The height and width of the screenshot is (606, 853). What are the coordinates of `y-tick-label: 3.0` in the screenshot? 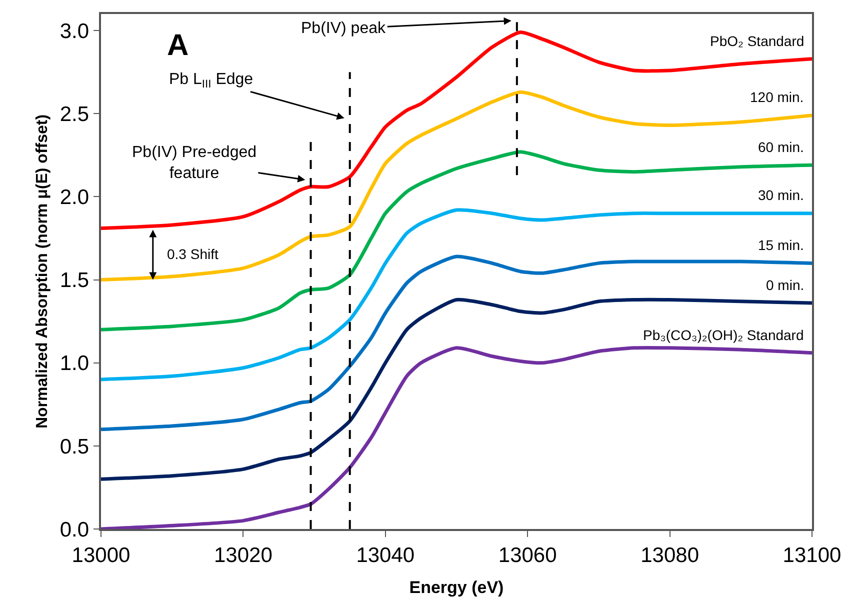 It's located at (75, 31).